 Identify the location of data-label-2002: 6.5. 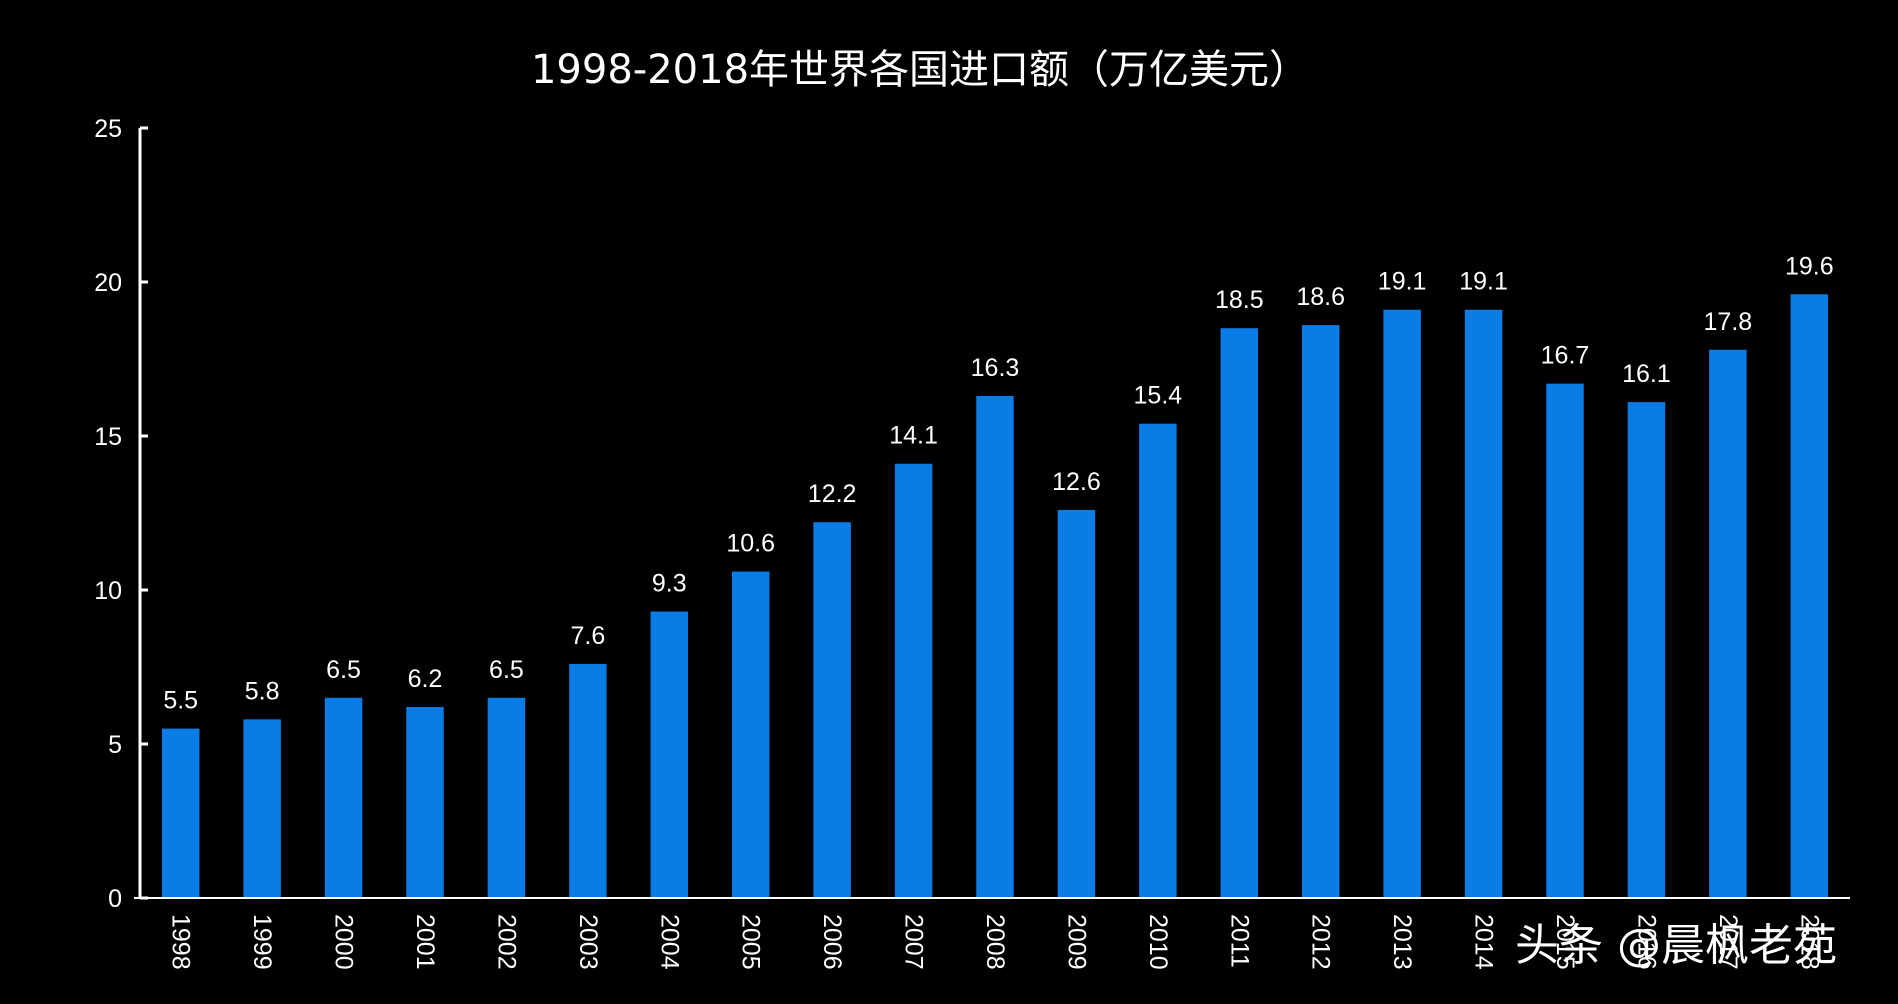
(506, 670).